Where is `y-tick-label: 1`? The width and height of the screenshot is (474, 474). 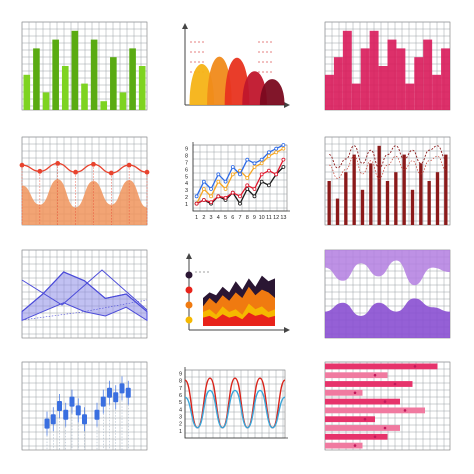 y-tick-label: 1 is located at coordinates (186, 205).